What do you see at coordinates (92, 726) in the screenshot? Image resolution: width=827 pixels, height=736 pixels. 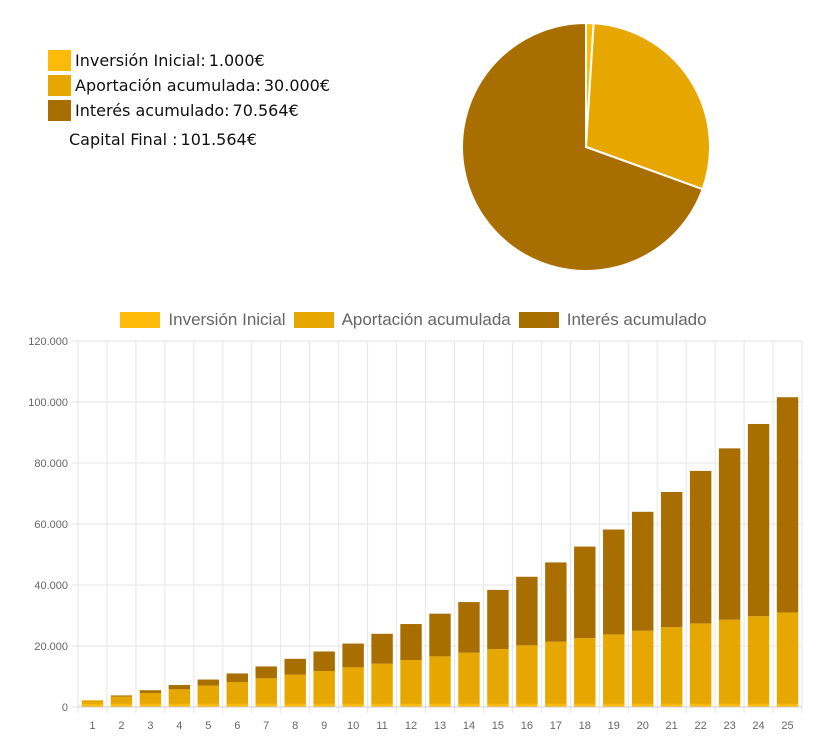 I see `x-tick-label: 1` at bounding box center [92, 726].